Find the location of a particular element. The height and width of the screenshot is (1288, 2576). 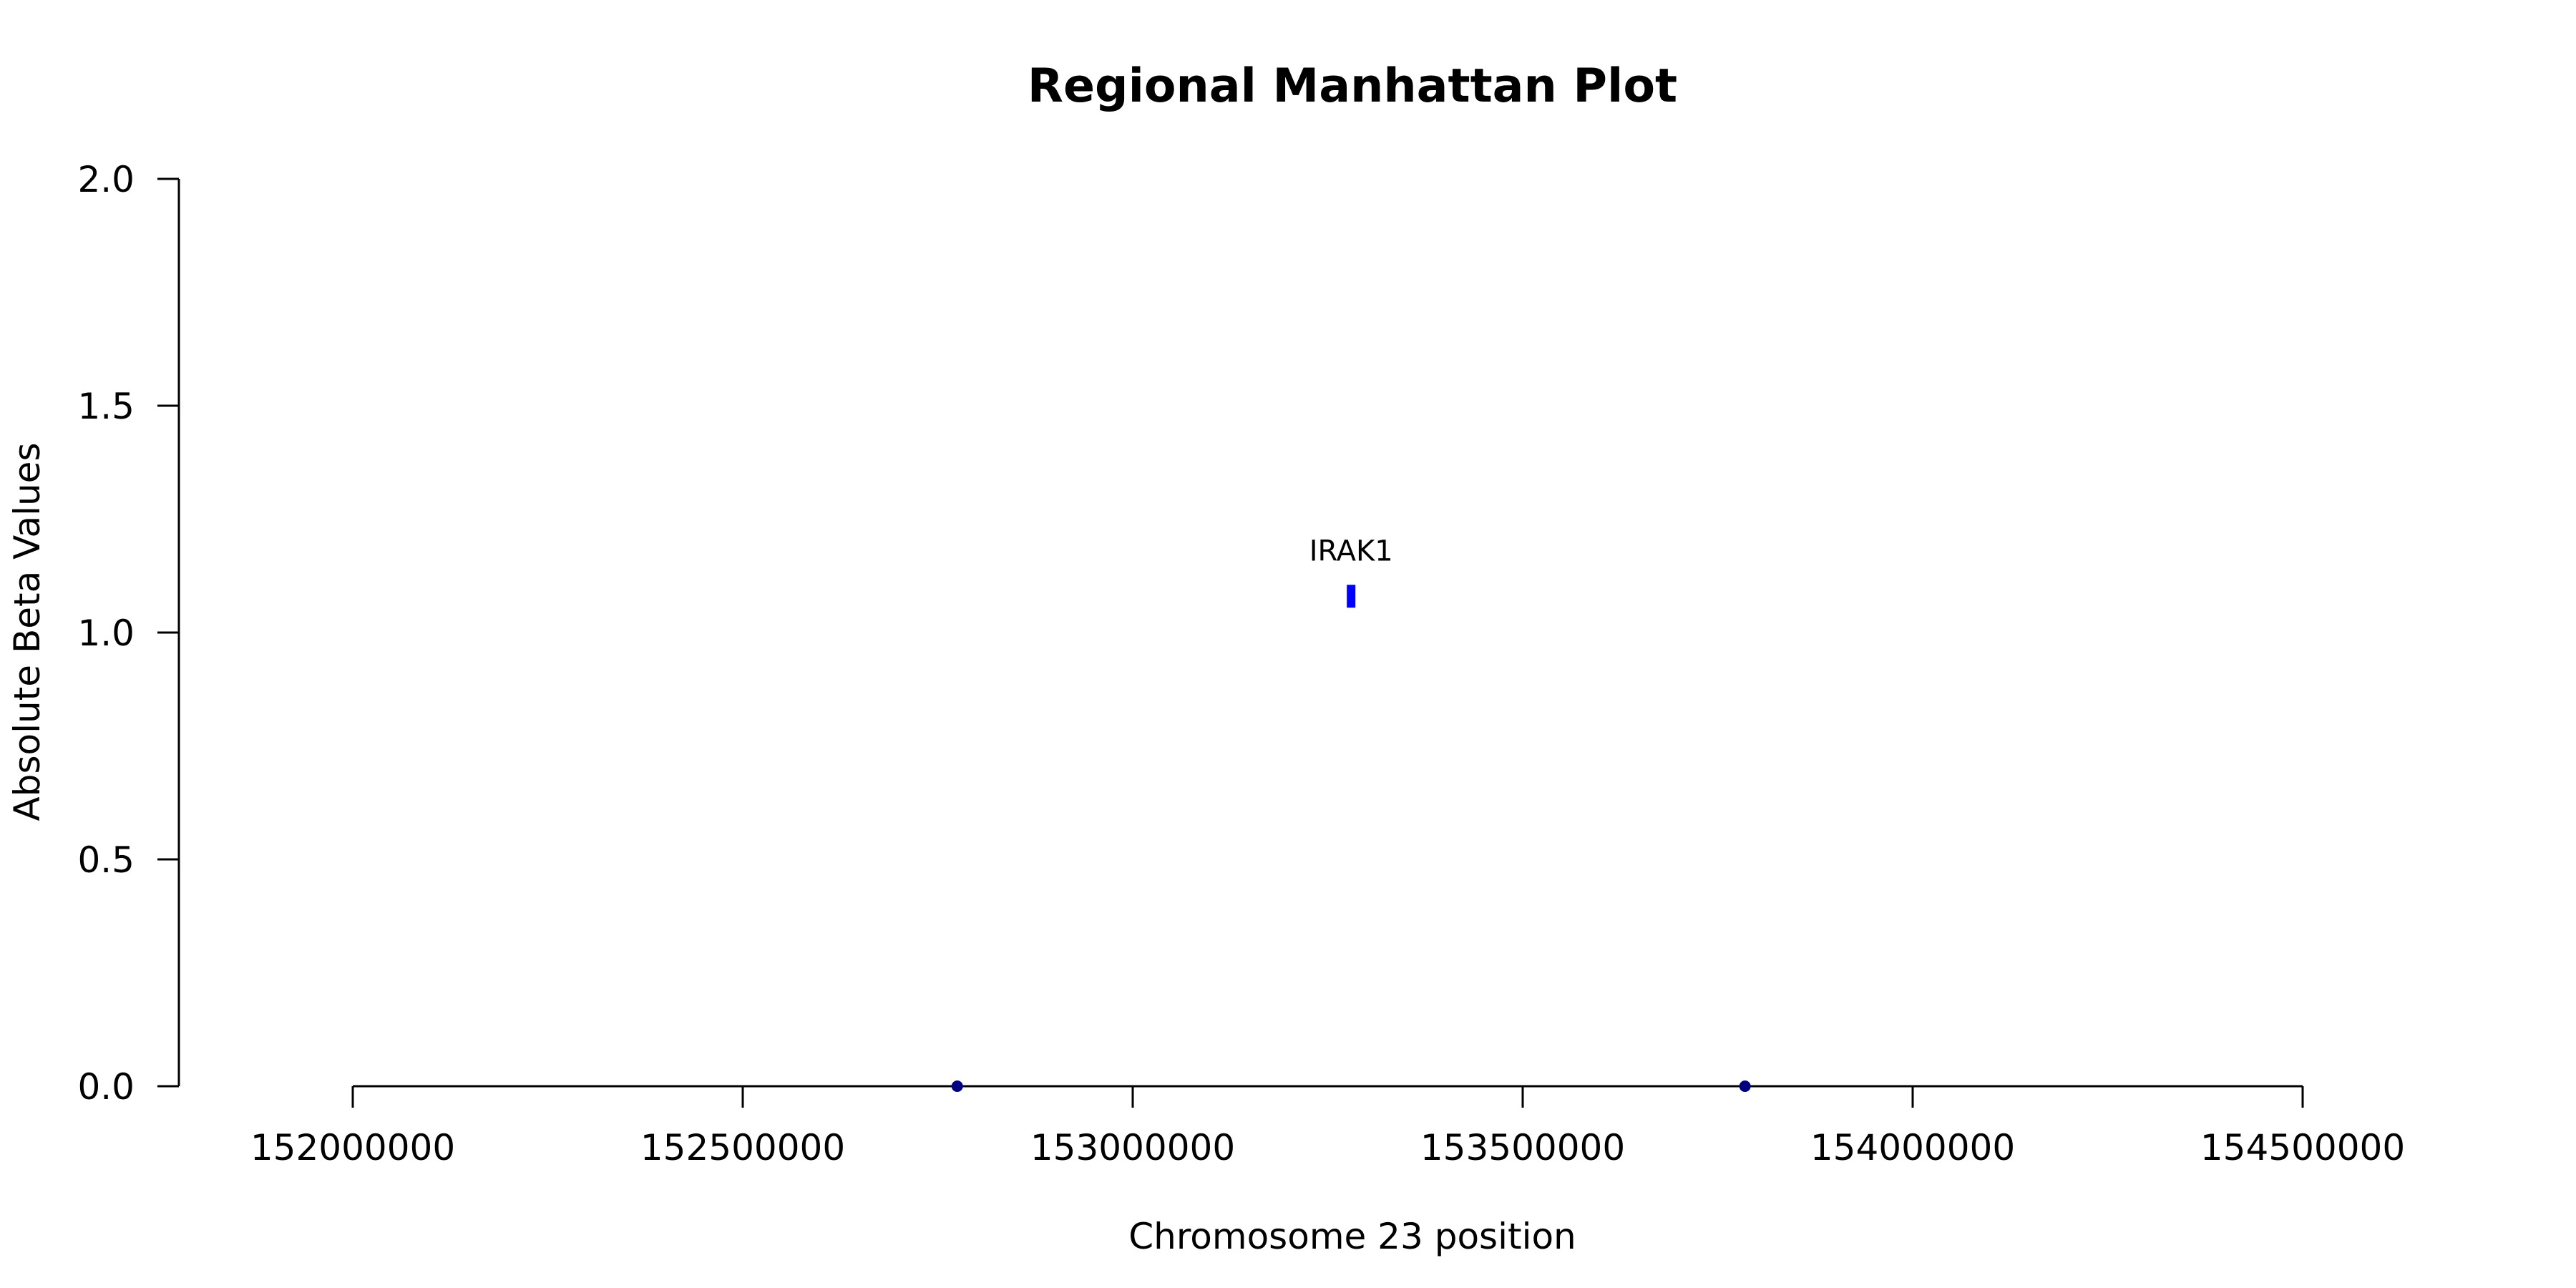

y-tick-label: 0.0 is located at coordinates (106, 1087).